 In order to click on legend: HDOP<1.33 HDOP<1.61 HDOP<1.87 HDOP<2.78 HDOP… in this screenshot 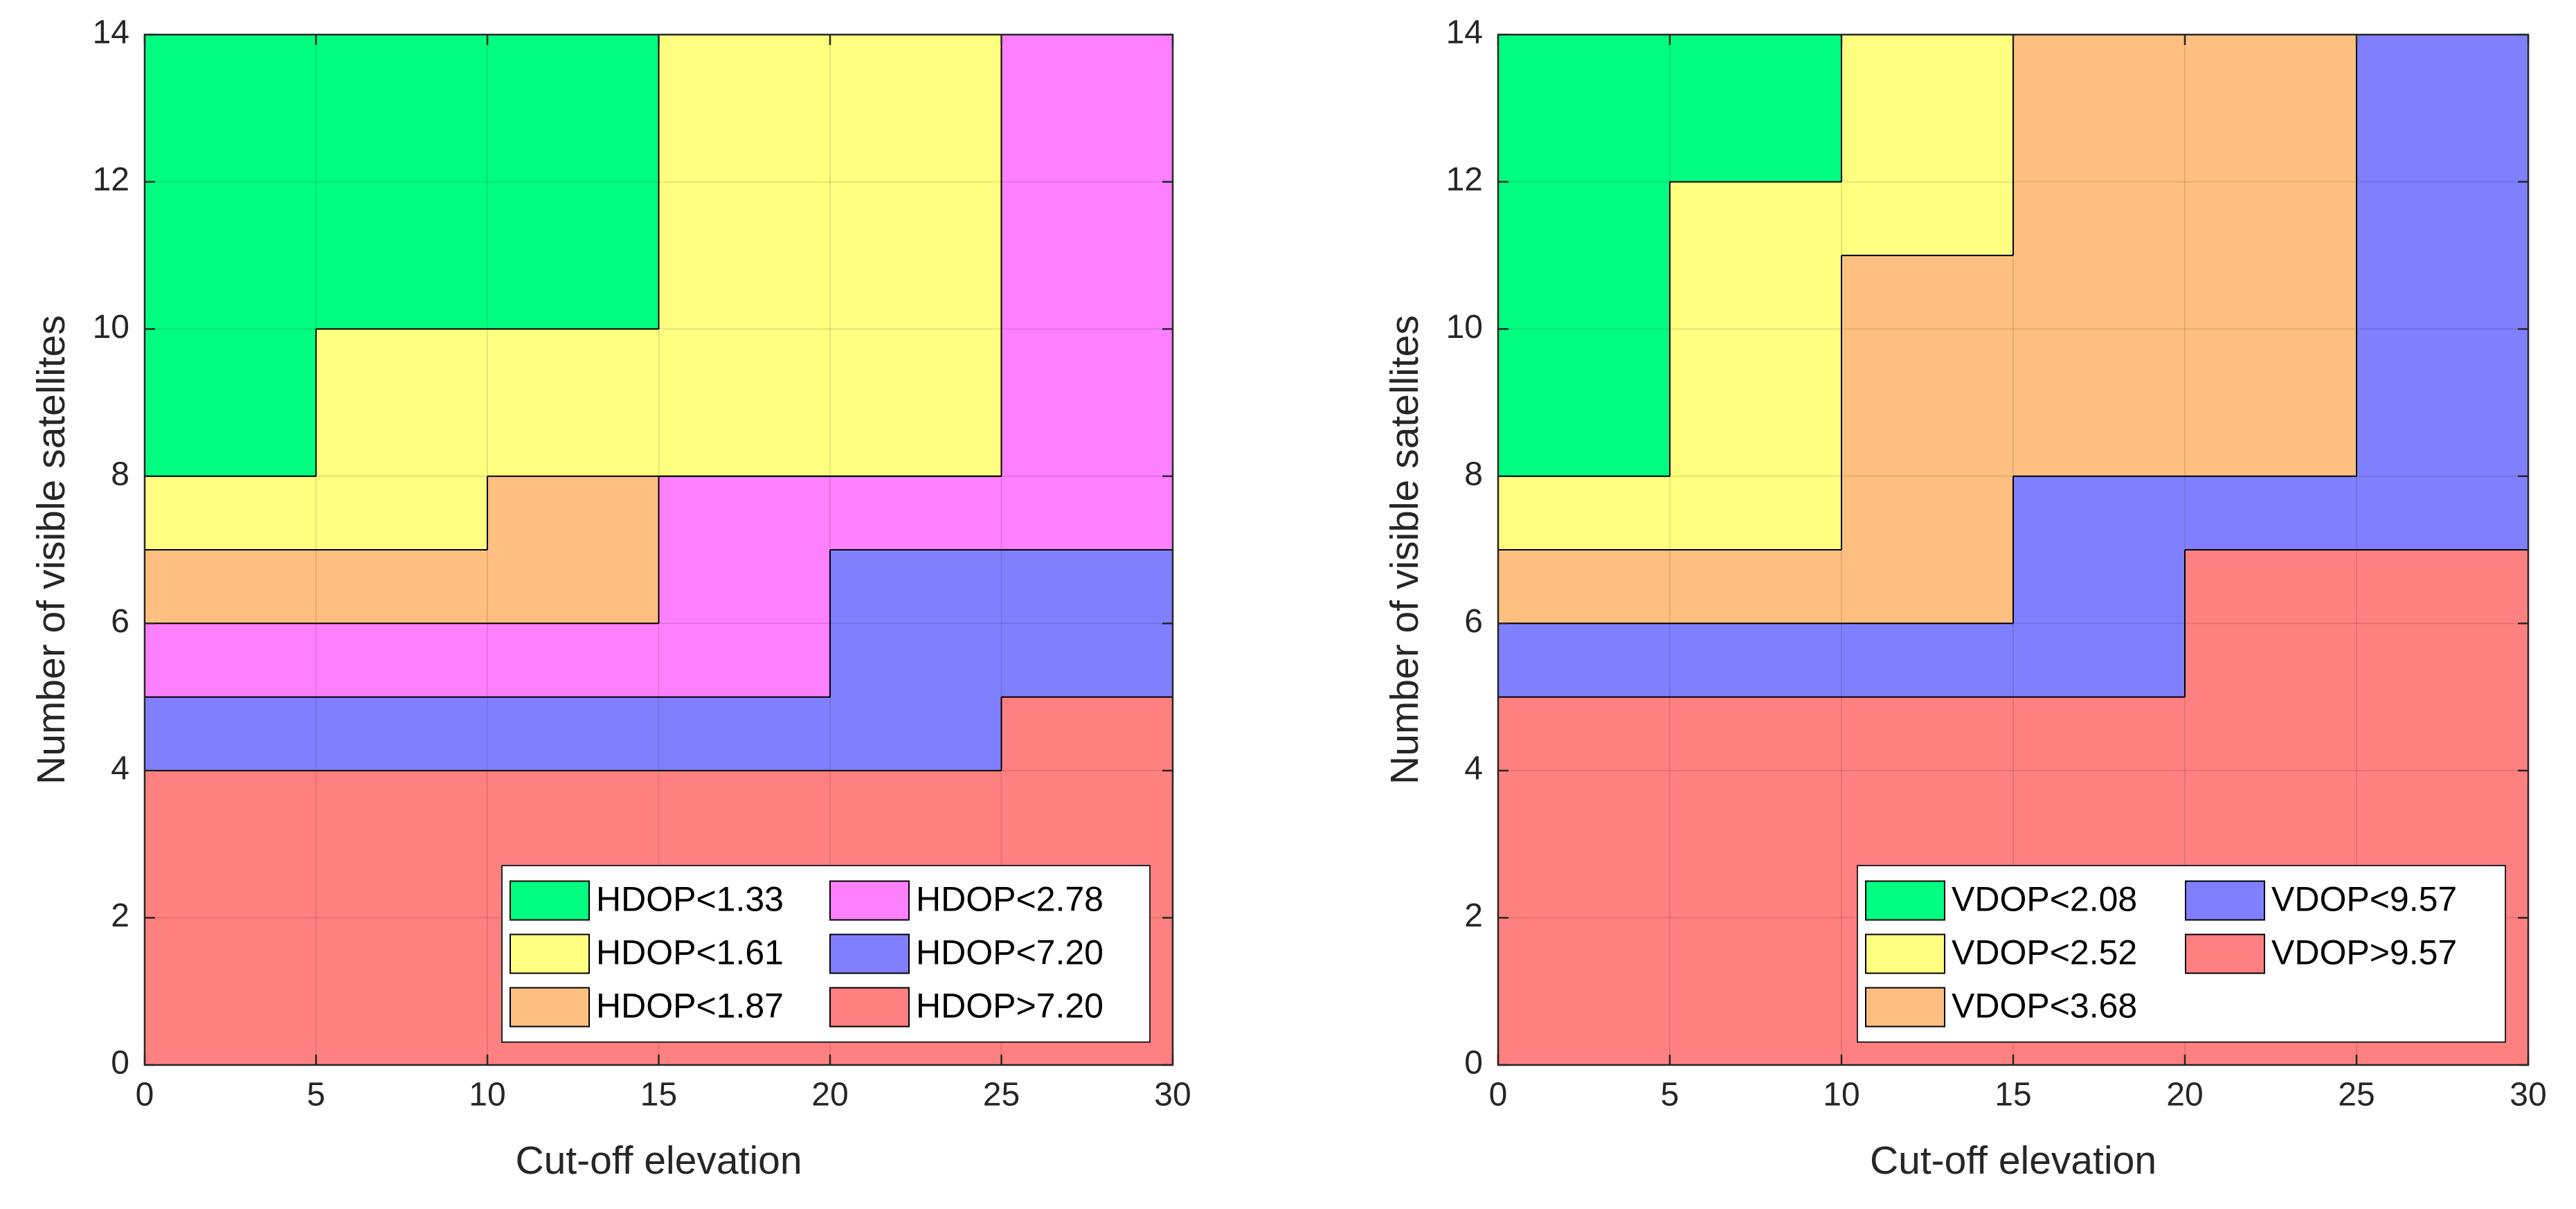, I will do `click(826, 954)`.